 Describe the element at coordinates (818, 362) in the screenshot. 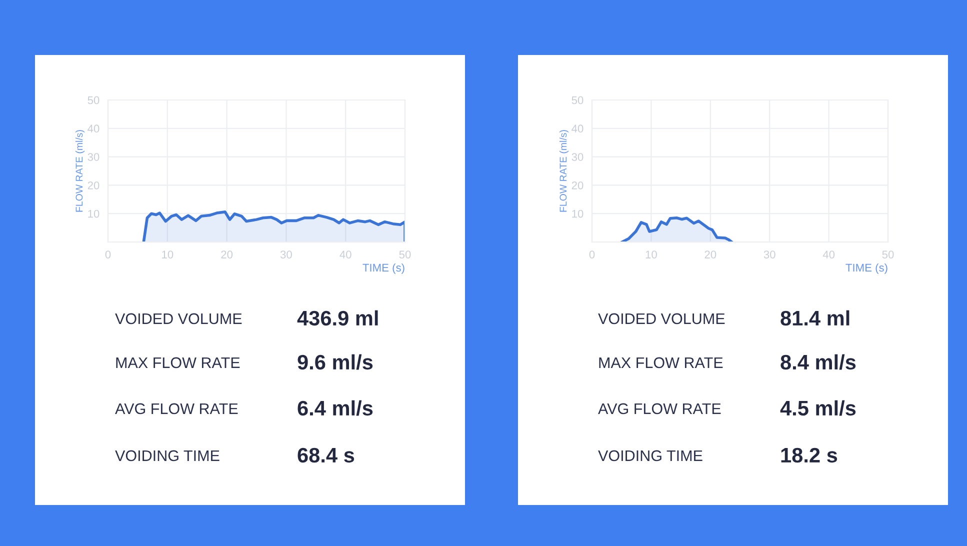

I see `text: 8.4 ml/s` at that location.